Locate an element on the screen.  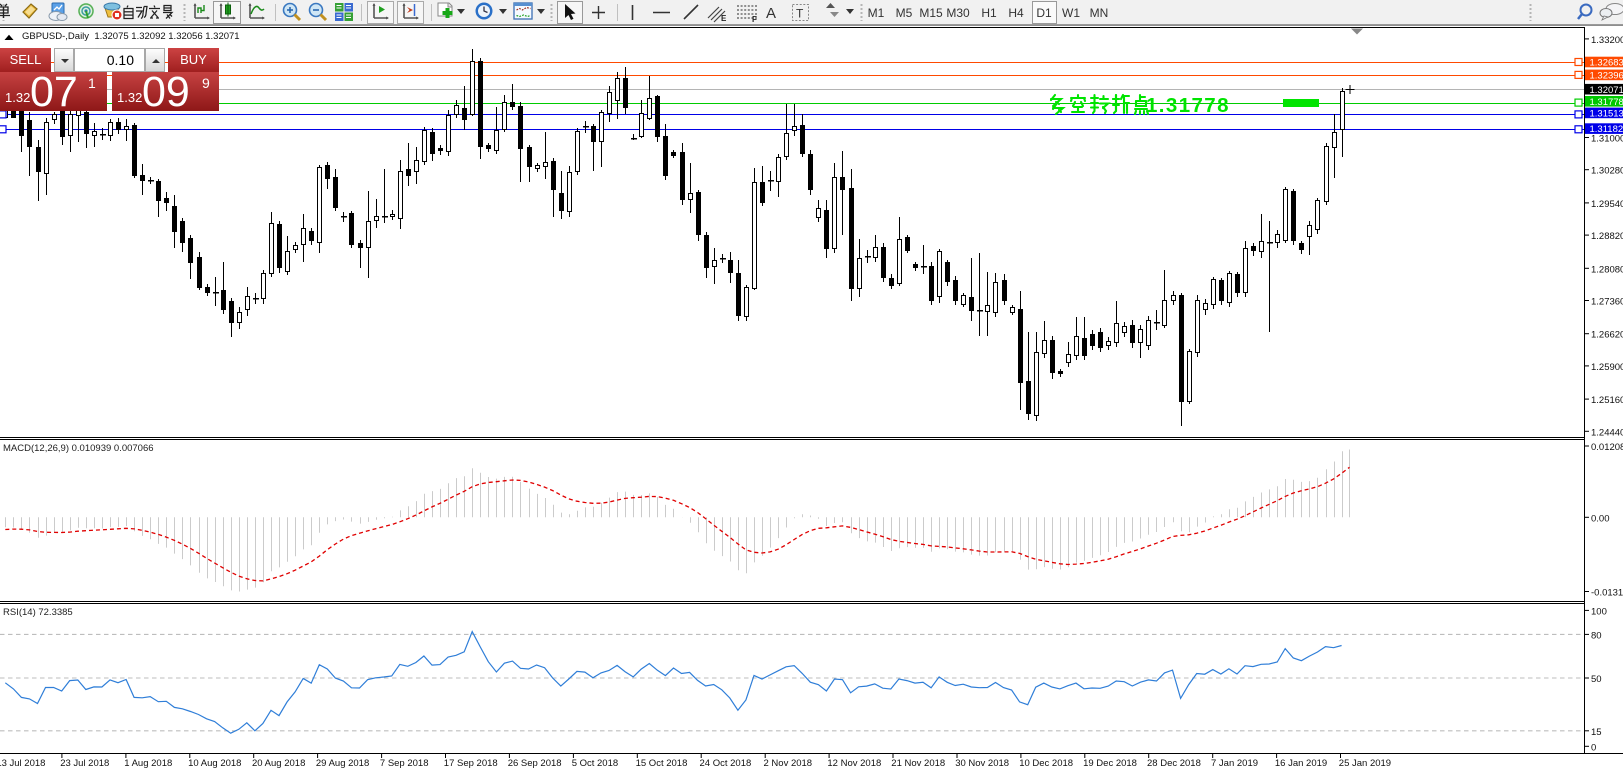
svg-text: 13 Jul 2018 is located at coordinates (22, 763).